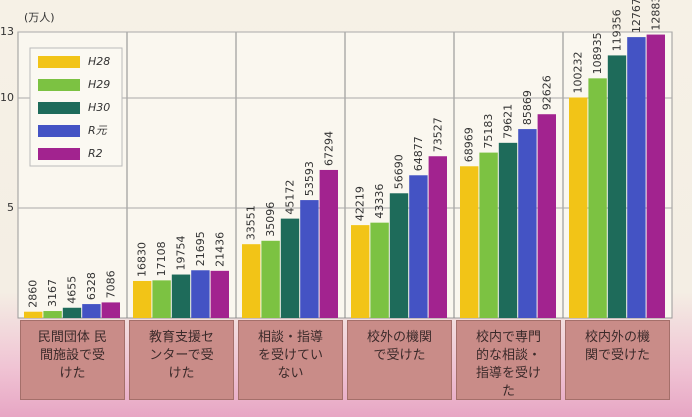 Image resolution: width=692 pixels, height=417 pixels. Describe the element at coordinates (72, 360) in the screenshot. I see `category-label: 民間団体 民間施設で受けた` at that location.